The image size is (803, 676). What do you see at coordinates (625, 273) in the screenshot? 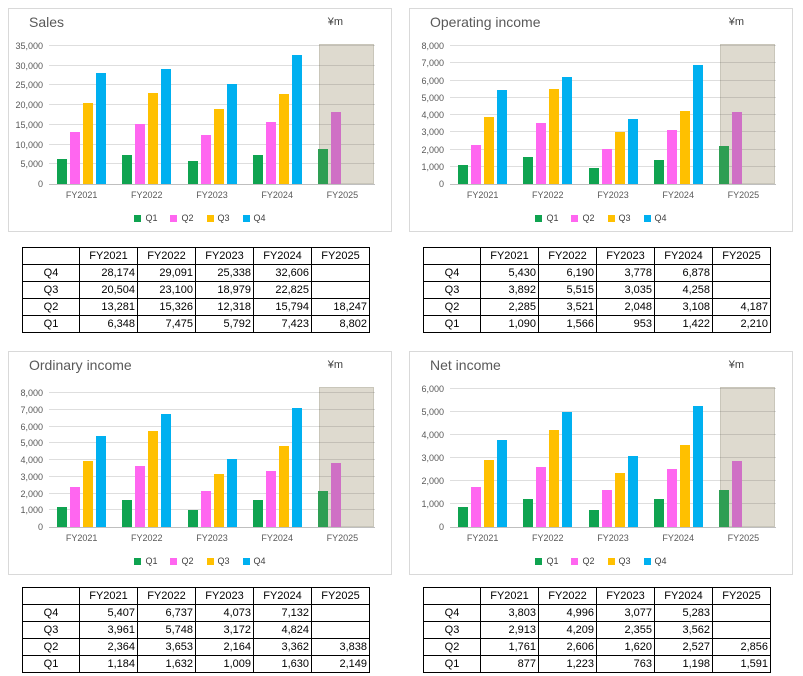
I see `table-cell: 3,778` at bounding box center [625, 273].